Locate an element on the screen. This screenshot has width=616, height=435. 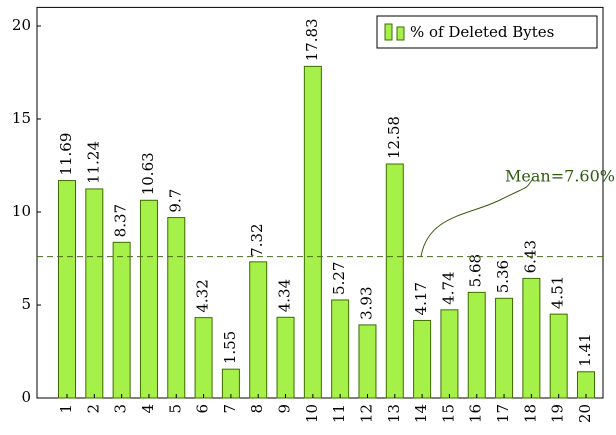
annotation-pointer is located at coordinates (476, 218).